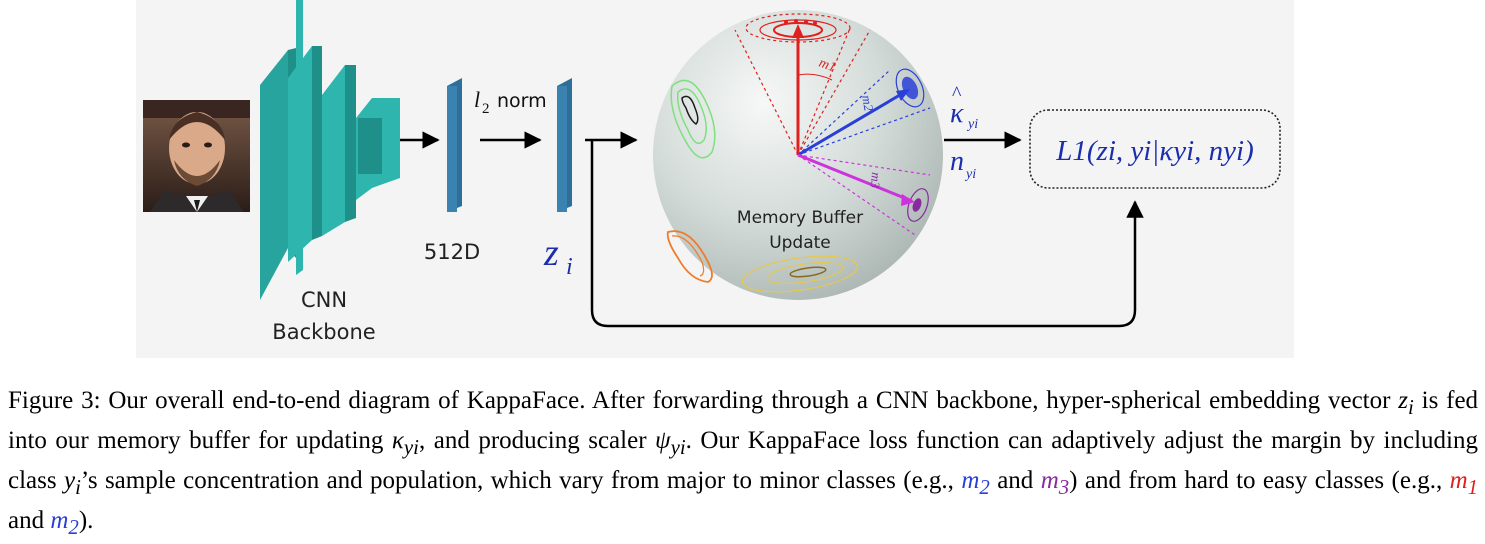 The height and width of the screenshot is (544, 1485). I want to click on caption-m1: m, so click(1458, 480).